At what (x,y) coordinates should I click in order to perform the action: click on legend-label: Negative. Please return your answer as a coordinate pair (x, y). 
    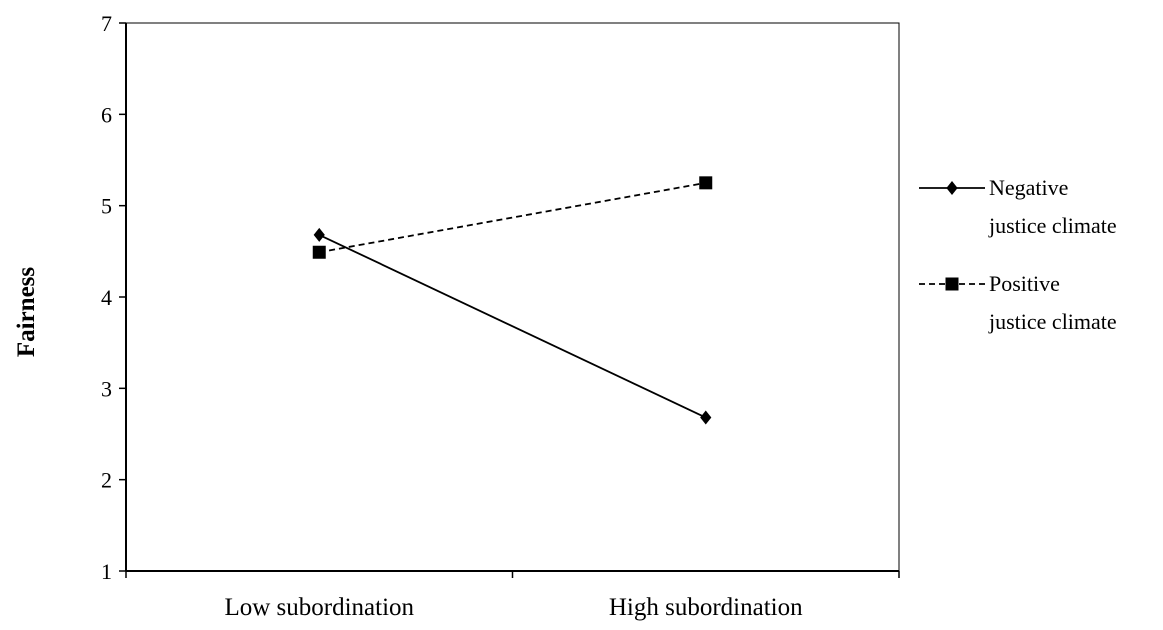
    Looking at the image, I should click on (1028, 187).